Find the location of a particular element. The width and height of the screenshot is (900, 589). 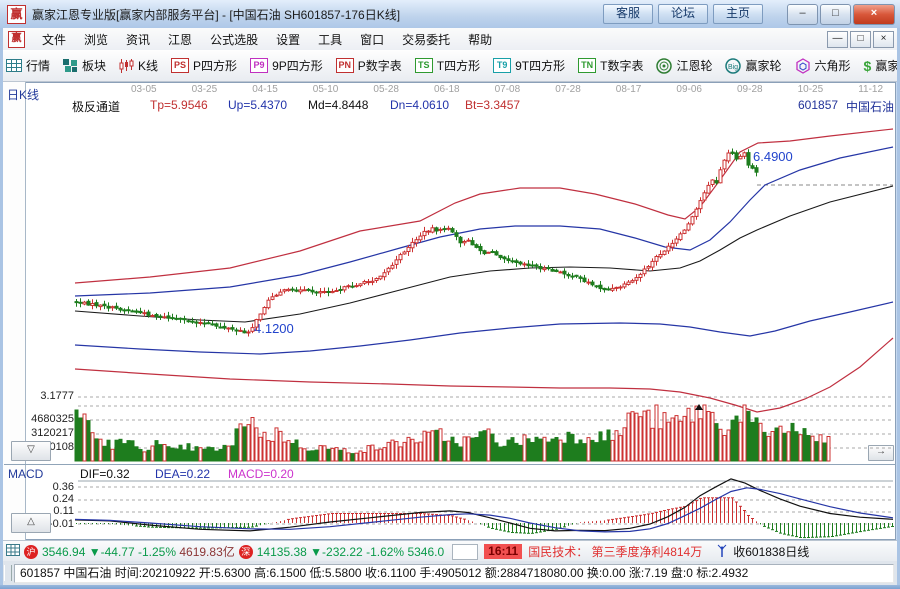

toolbar-button-box-PN: PN P数字表 is located at coordinates (368, 65).